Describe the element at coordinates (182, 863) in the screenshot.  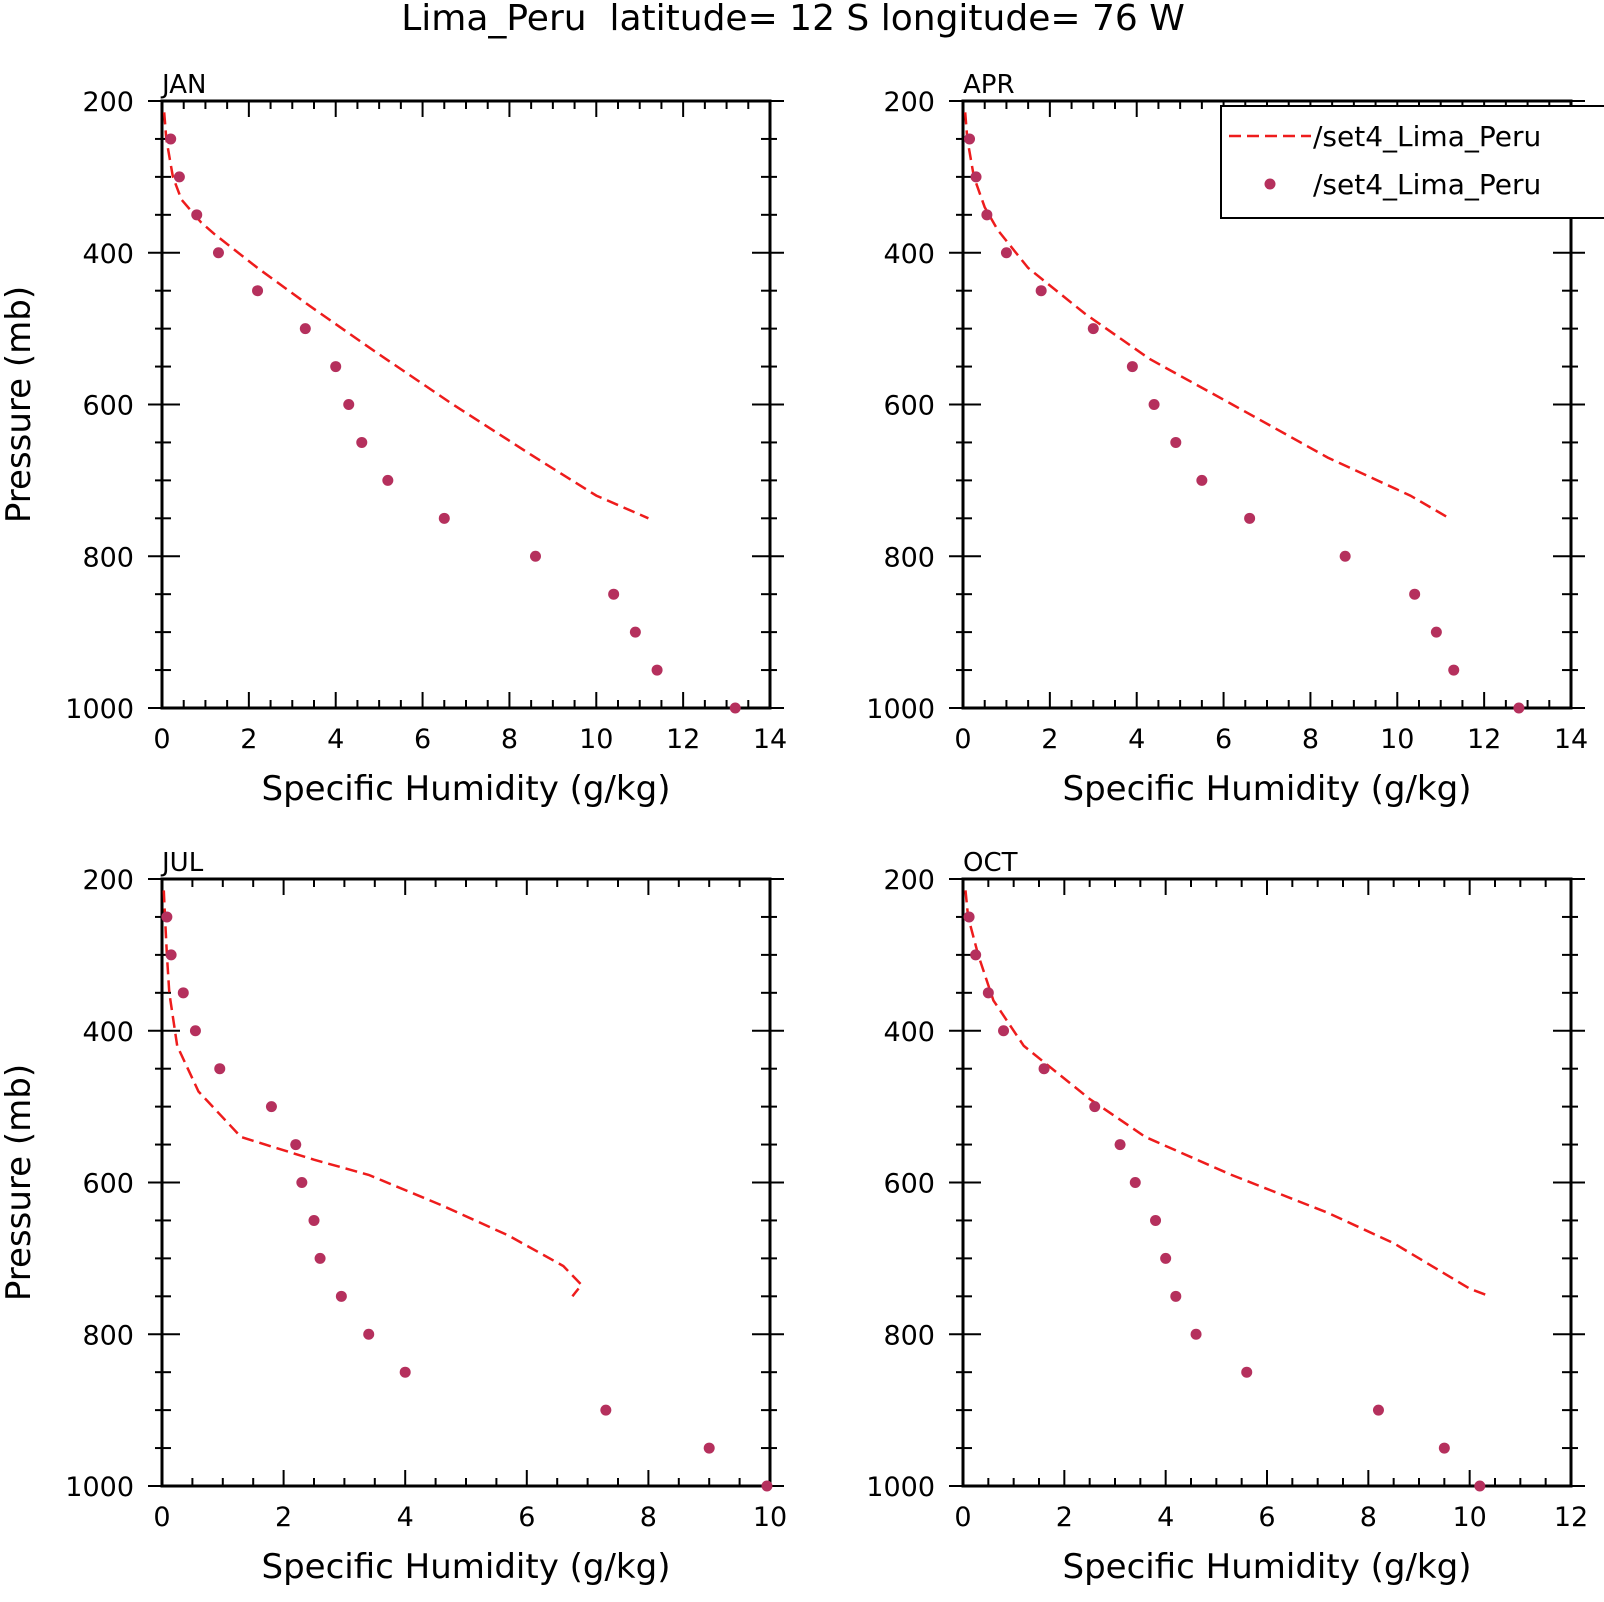
I see `panel-title: JUL` at that location.